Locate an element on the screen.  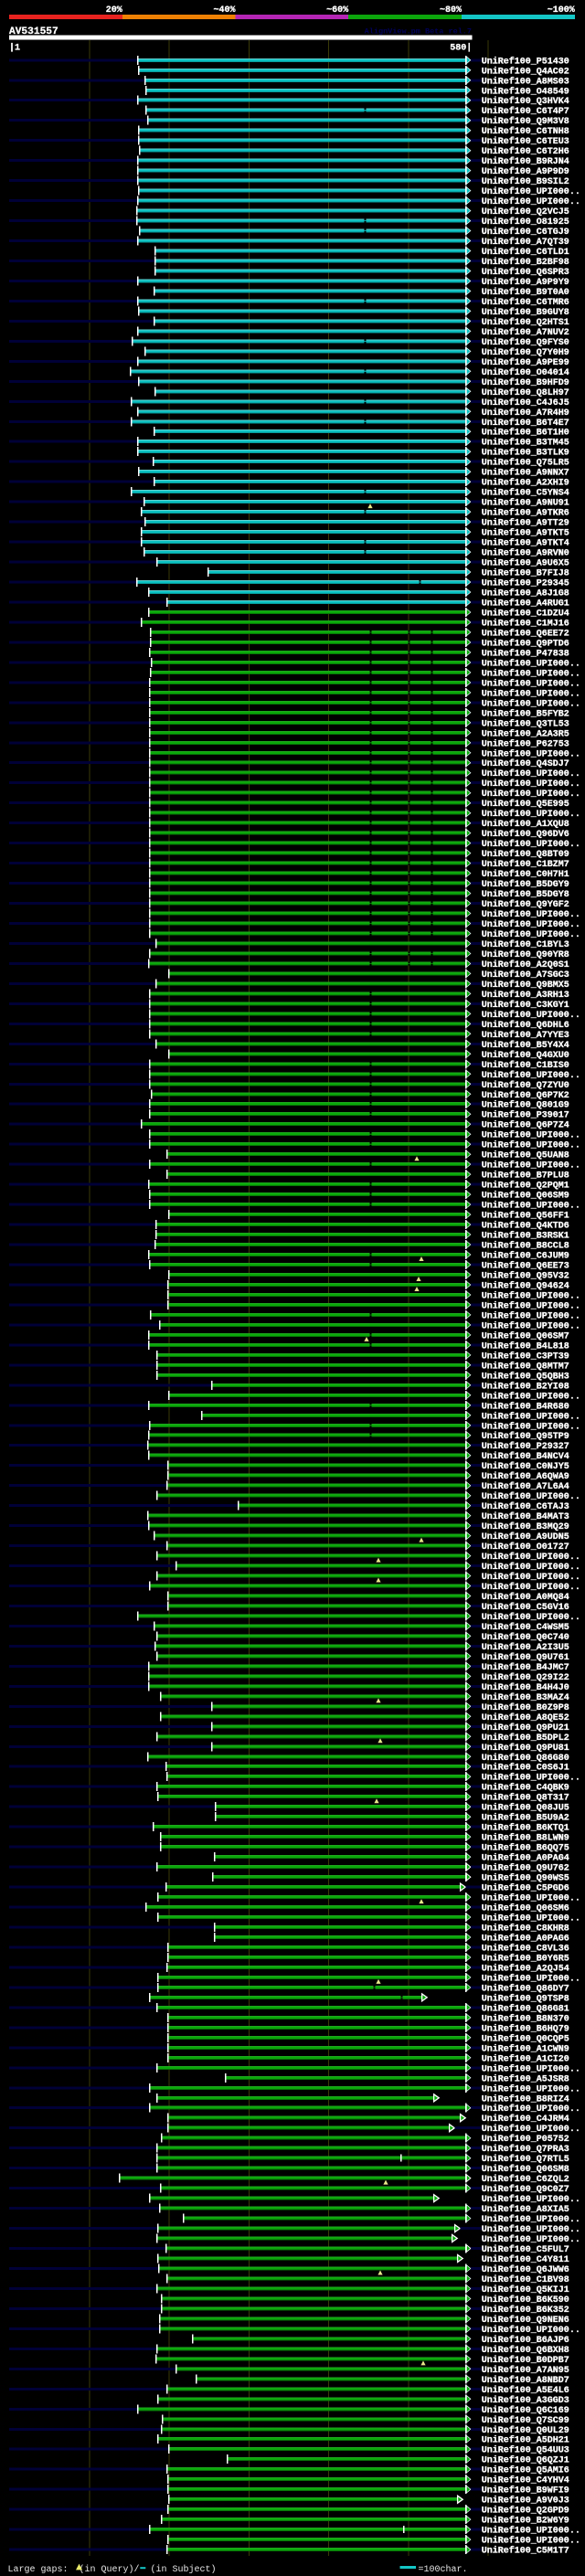
svg-text: UniRef100_Q86G81 is located at coordinates (525, 2008).